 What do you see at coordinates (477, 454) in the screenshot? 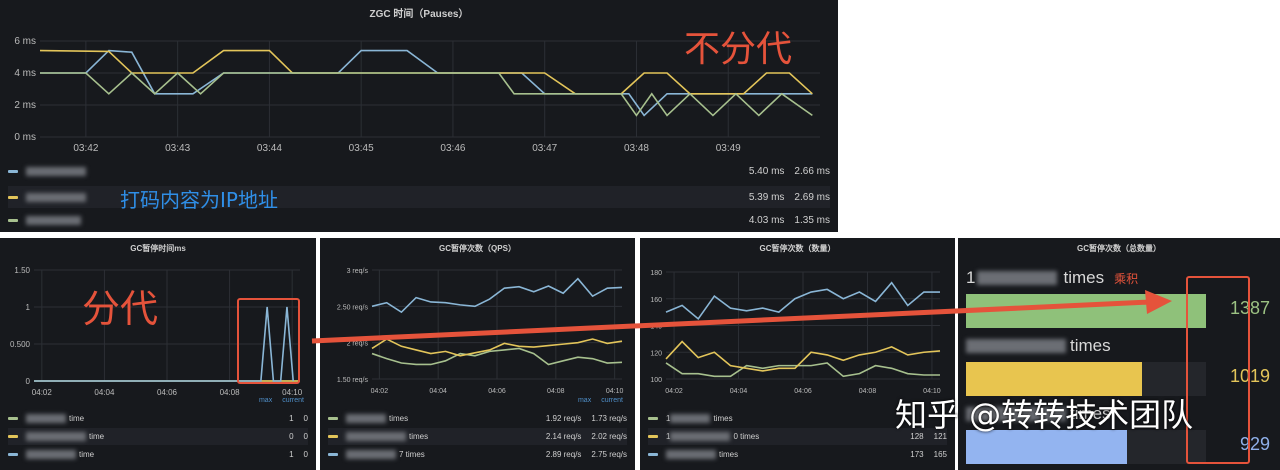
I see `legend-row: 7 times 2.89 req/s 2.75 req/s` at bounding box center [477, 454].